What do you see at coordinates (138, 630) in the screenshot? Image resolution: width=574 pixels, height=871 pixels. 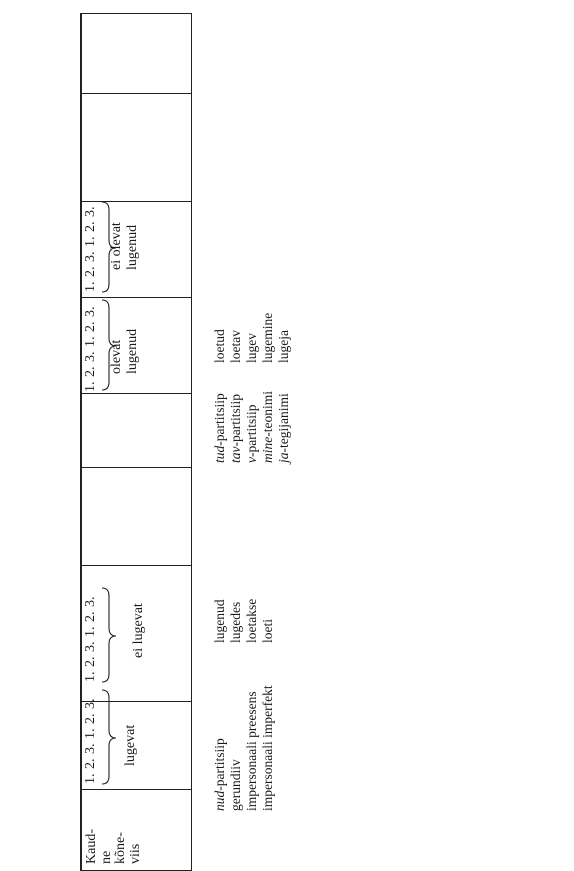 I see `group-form: ei lugevat` at bounding box center [138, 630].